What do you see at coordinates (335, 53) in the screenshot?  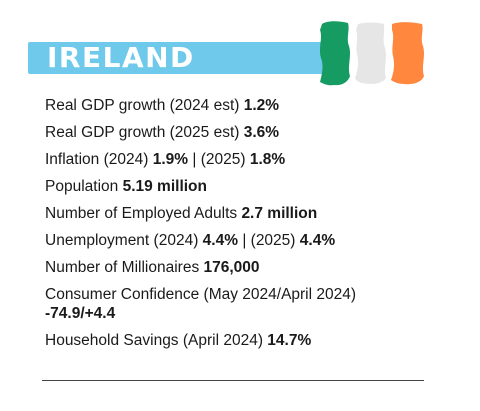 I see `flag-green-stripe` at bounding box center [335, 53].